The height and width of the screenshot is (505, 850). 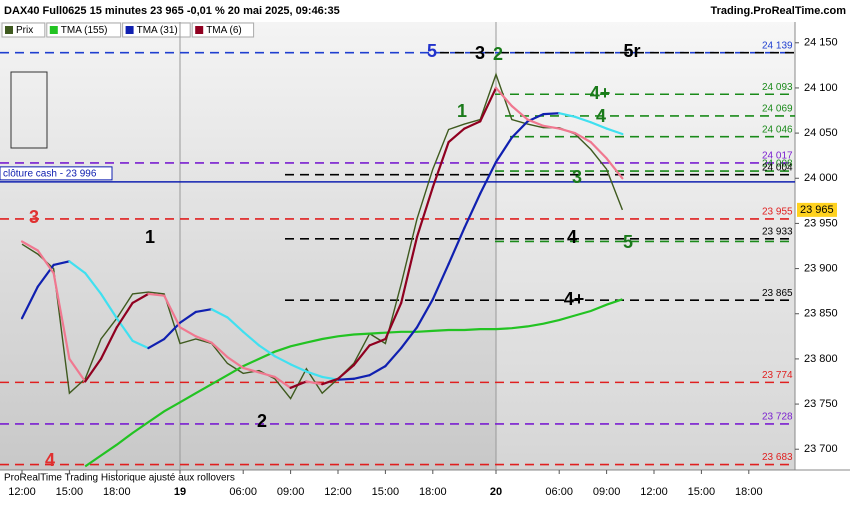 I want to click on level-label: 23 774, so click(x=777, y=375).